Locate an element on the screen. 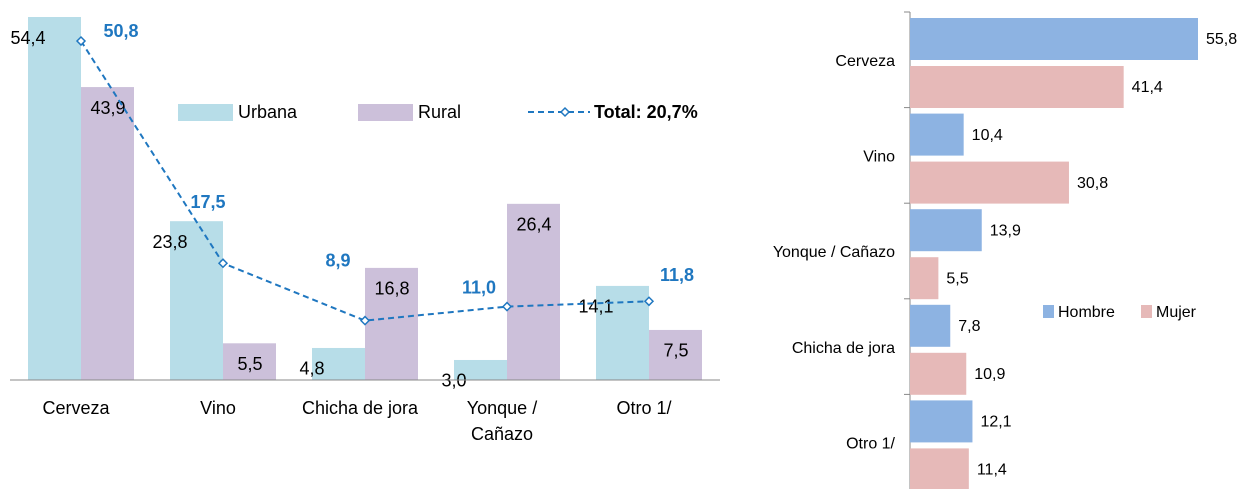 Image resolution: width=1250 pixels, height=489 pixels. data-label: 7,8 is located at coordinates (969, 326).